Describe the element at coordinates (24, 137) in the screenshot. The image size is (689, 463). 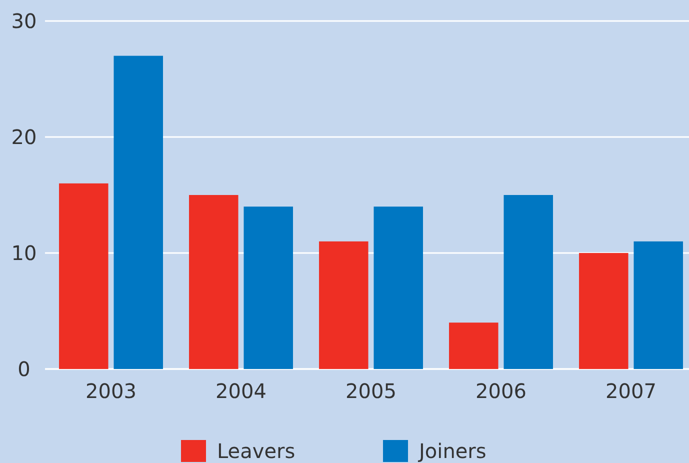
I see `y-tick-label: 20` at that location.